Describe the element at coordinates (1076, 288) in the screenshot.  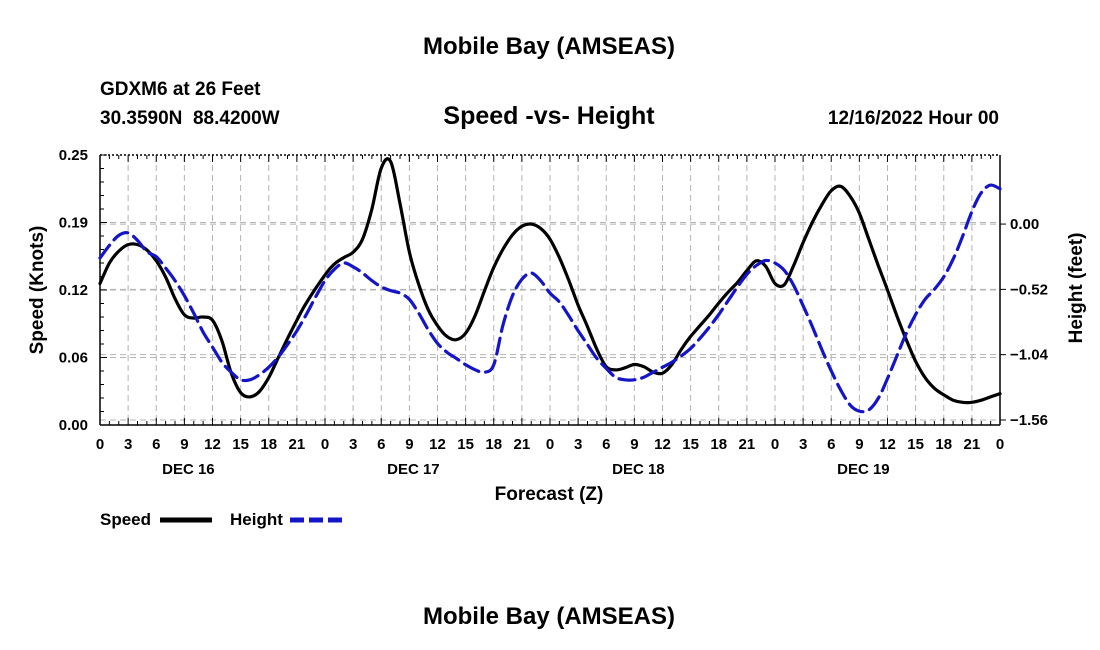
I see `right-y-axis-label: Height (feet)` at that location.